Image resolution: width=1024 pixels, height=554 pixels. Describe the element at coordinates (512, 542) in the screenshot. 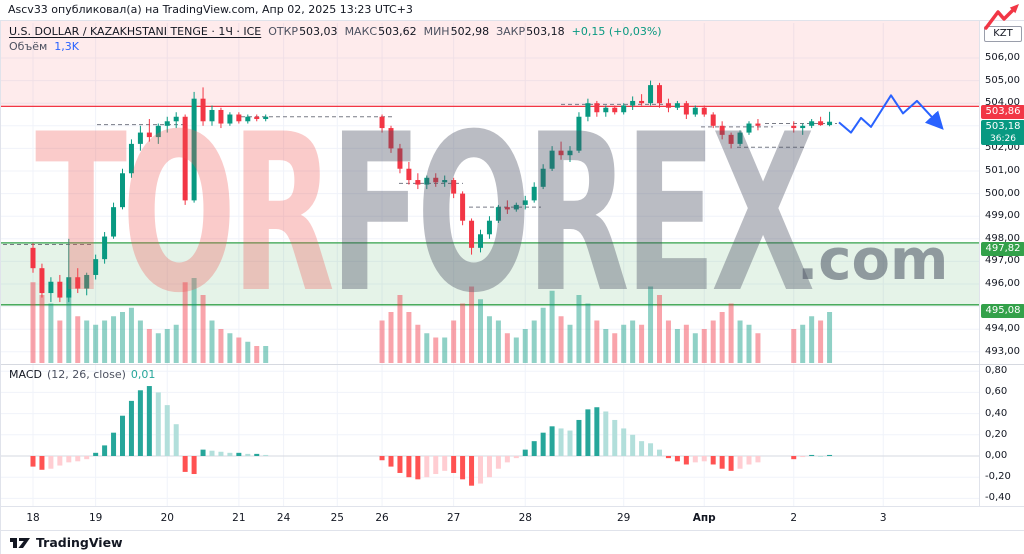

I see `footer-bar: TradingView` at that location.